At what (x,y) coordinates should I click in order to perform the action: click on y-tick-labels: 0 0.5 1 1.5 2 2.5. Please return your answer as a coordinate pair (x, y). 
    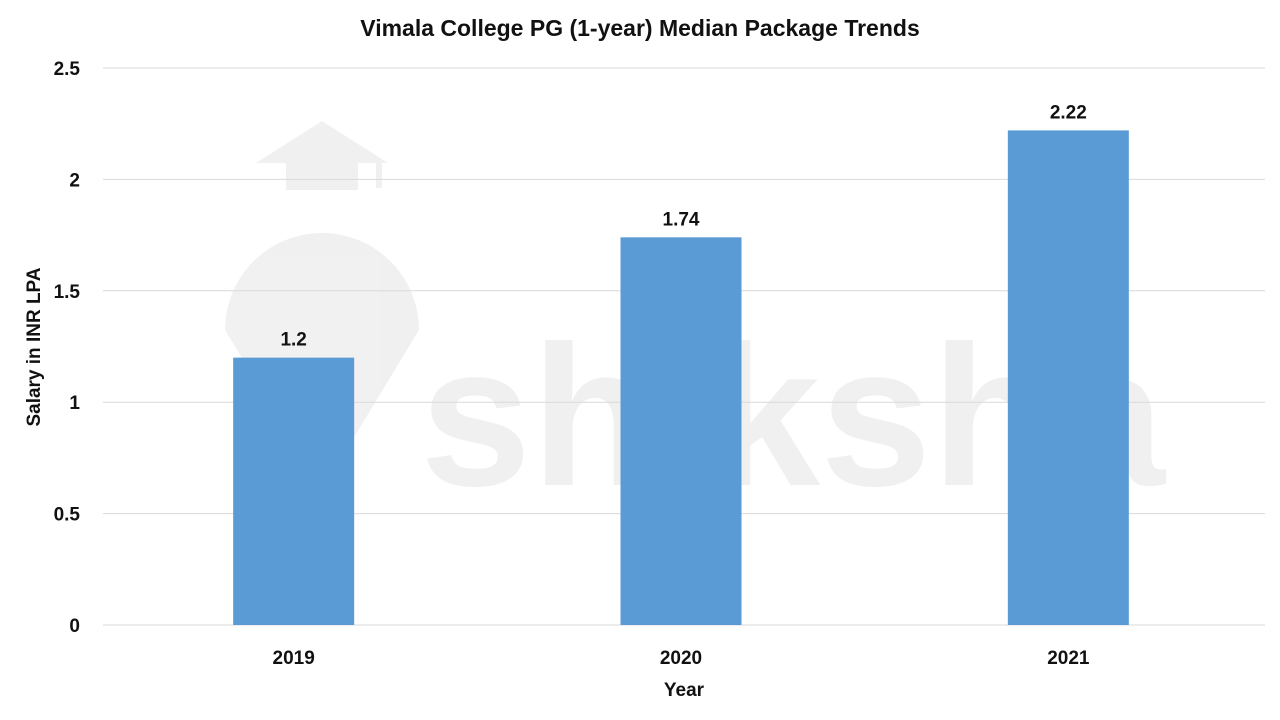
    Looking at the image, I should click on (67, 348).